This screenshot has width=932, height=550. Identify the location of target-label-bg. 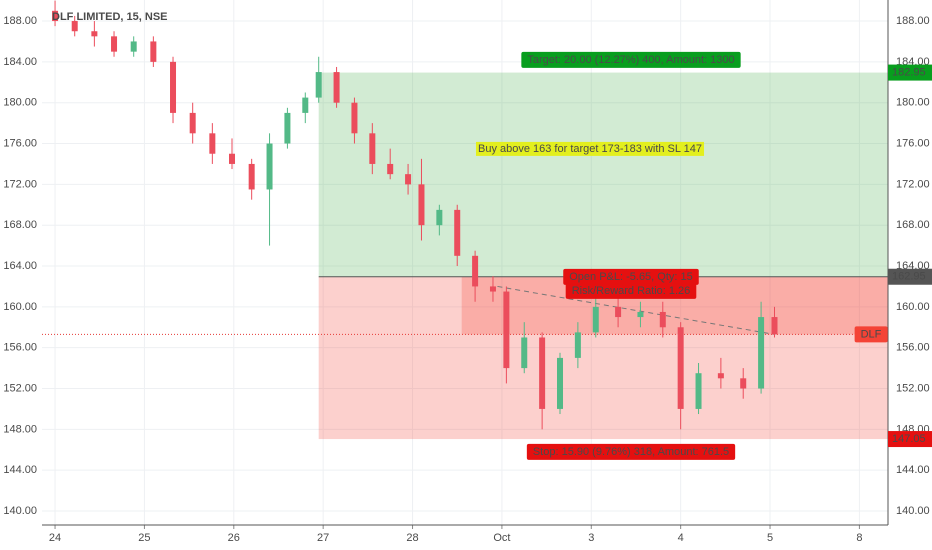
(631, 59).